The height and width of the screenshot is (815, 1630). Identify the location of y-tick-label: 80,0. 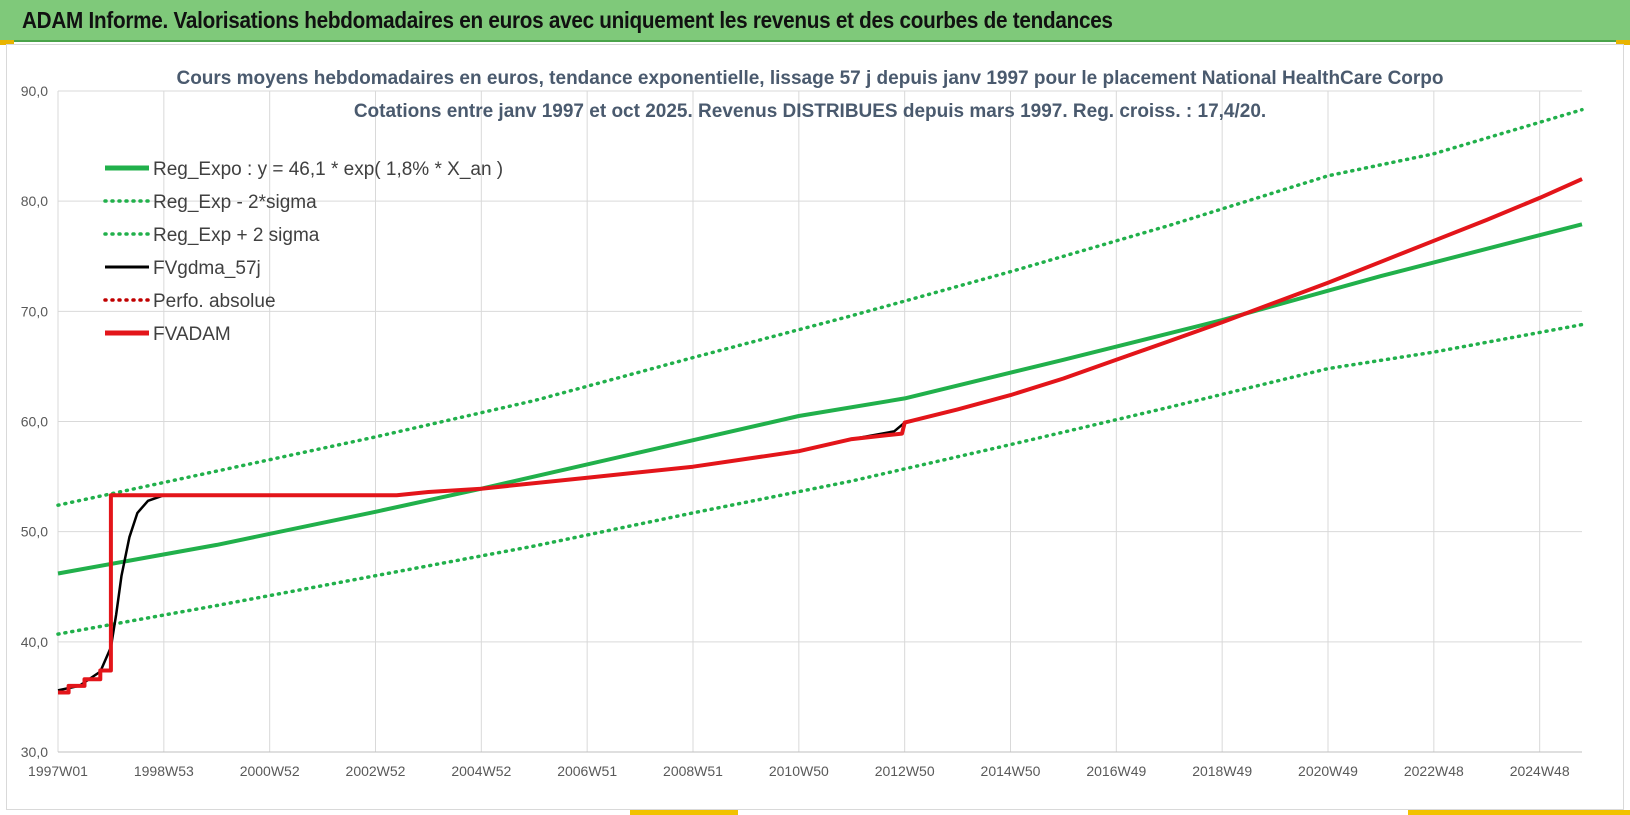
(34, 201).